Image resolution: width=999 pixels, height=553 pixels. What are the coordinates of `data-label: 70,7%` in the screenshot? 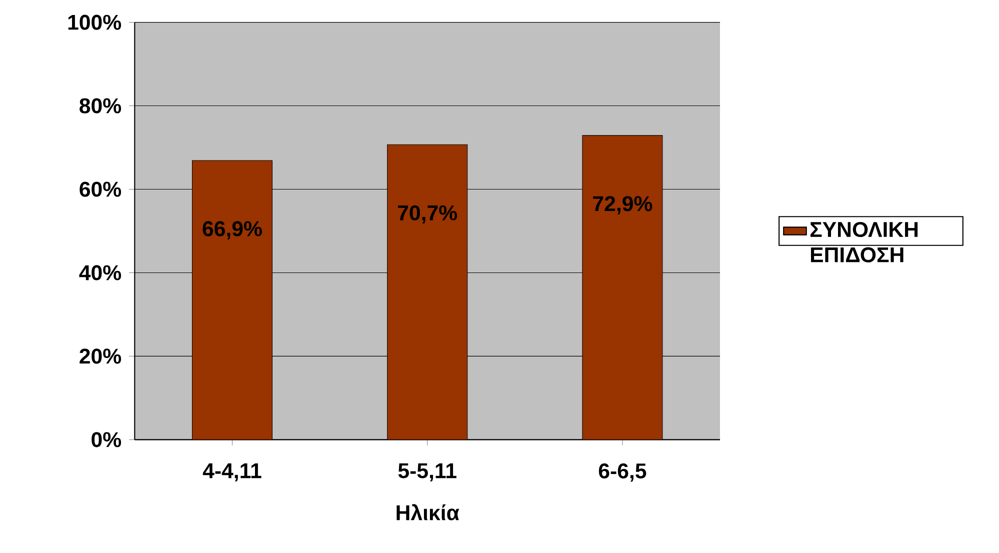 It's located at (428, 214).